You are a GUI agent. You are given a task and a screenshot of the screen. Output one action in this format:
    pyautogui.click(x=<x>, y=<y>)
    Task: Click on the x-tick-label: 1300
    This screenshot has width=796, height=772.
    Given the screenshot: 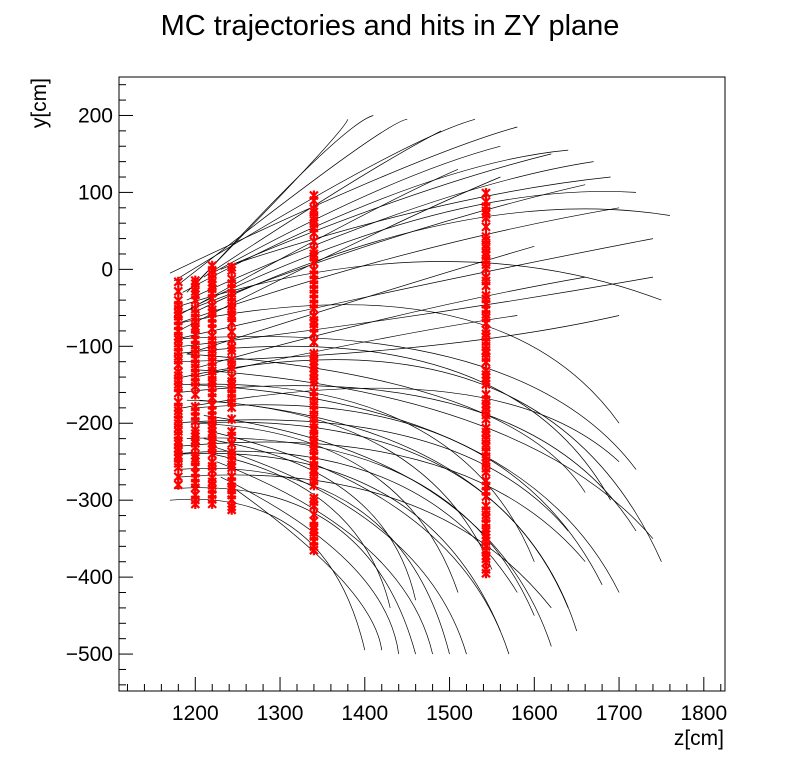 What is the action you would take?
    pyautogui.click(x=280, y=713)
    